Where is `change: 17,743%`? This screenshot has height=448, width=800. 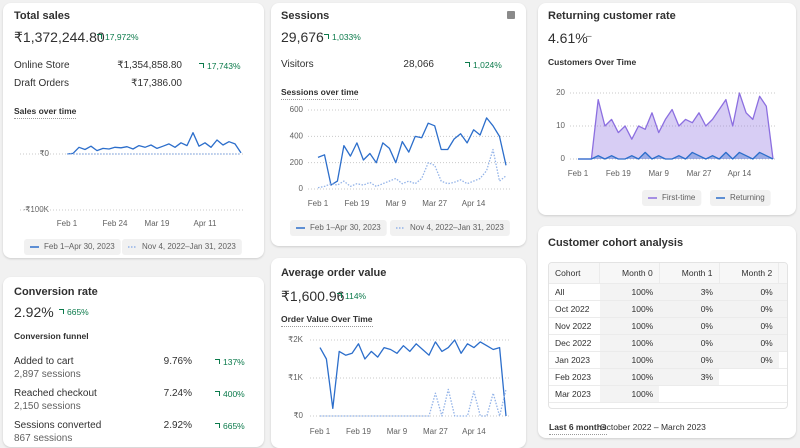
change: 17,743% is located at coordinates (219, 66).